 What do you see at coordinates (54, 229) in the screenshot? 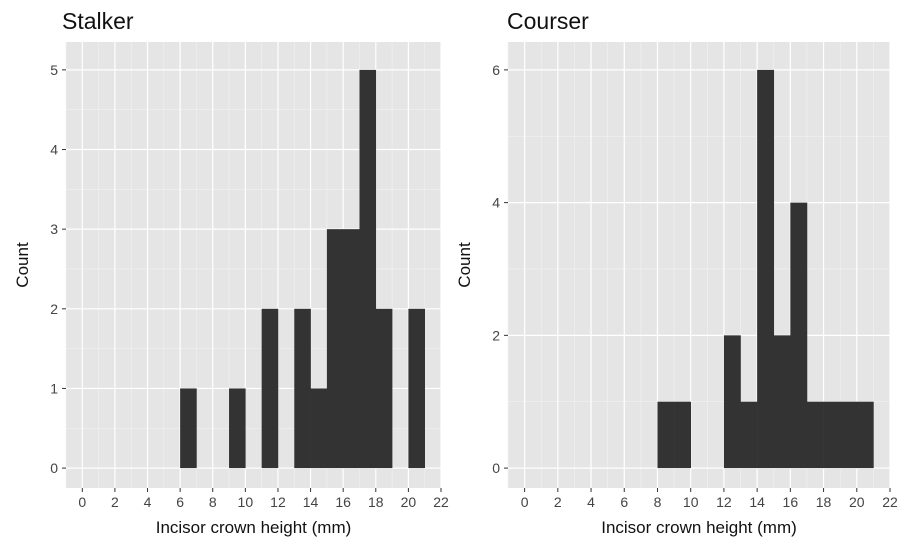
I see `y-tick-label: 3` at bounding box center [54, 229].